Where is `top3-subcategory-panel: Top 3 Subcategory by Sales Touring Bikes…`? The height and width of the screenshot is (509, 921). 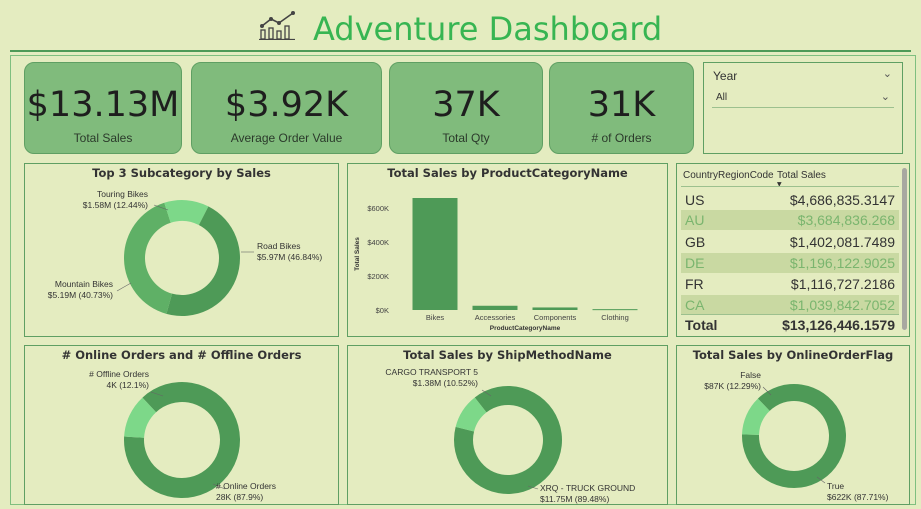 top3-subcategory-panel: Top 3 Subcategory by Sales Touring Bikes… is located at coordinates (181, 250).